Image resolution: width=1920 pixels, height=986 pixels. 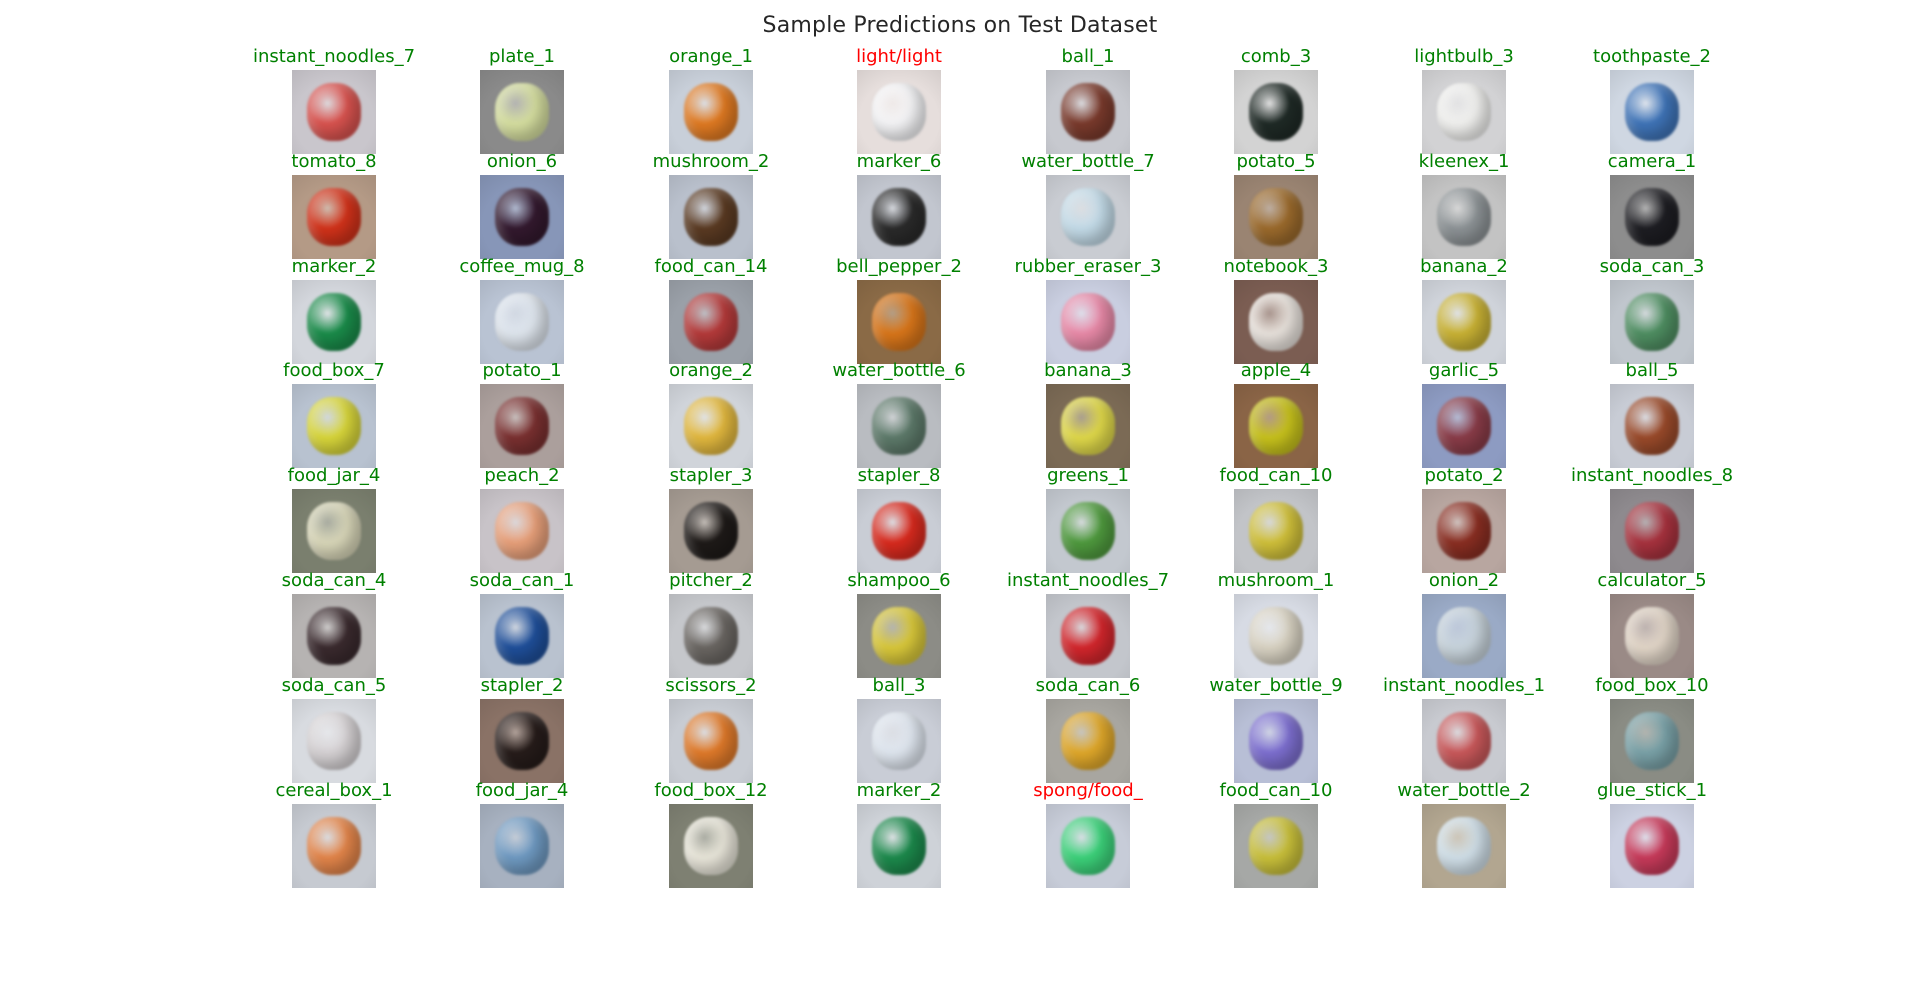 What do you see at coordinates (711, 580) in the screenshot?
I see `prediction-label-correct: pitcher_2` at bounding box center [711, 580].